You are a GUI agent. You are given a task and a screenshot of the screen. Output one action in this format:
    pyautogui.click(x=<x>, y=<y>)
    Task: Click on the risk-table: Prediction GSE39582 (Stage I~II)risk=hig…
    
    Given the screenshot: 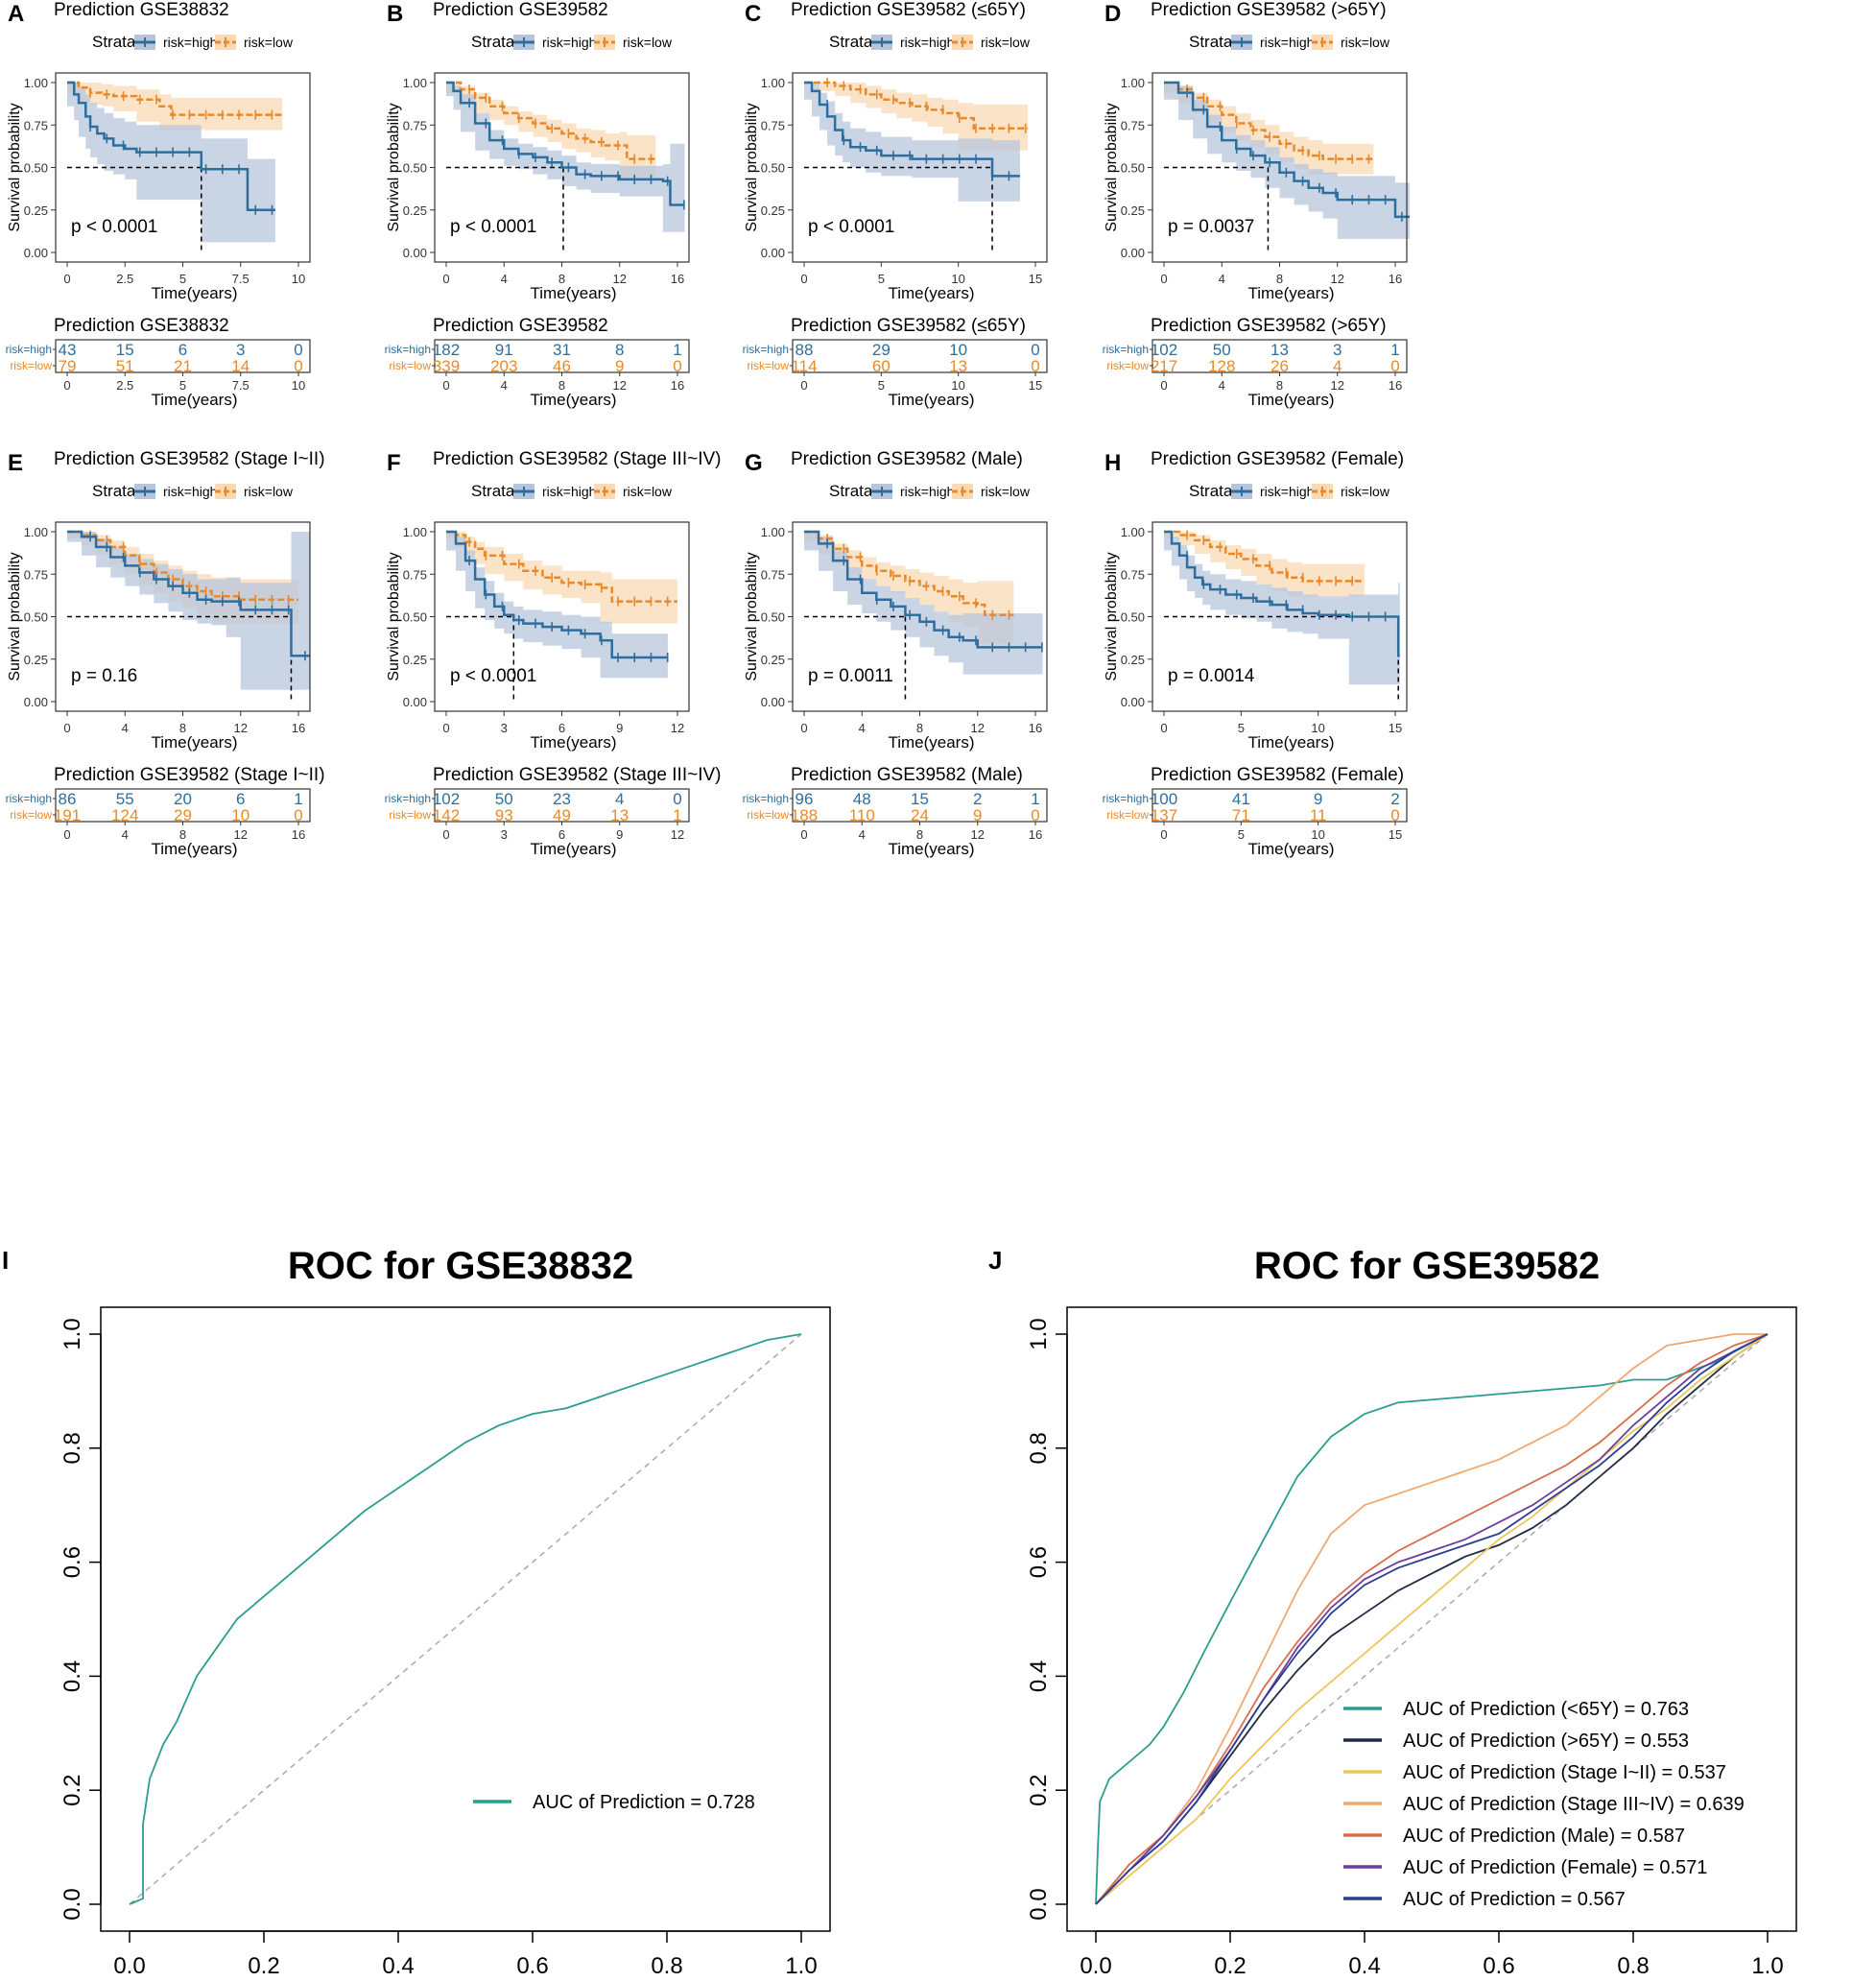 What is the action you would take?
    pyautogui.click(x=165, y=812)
    